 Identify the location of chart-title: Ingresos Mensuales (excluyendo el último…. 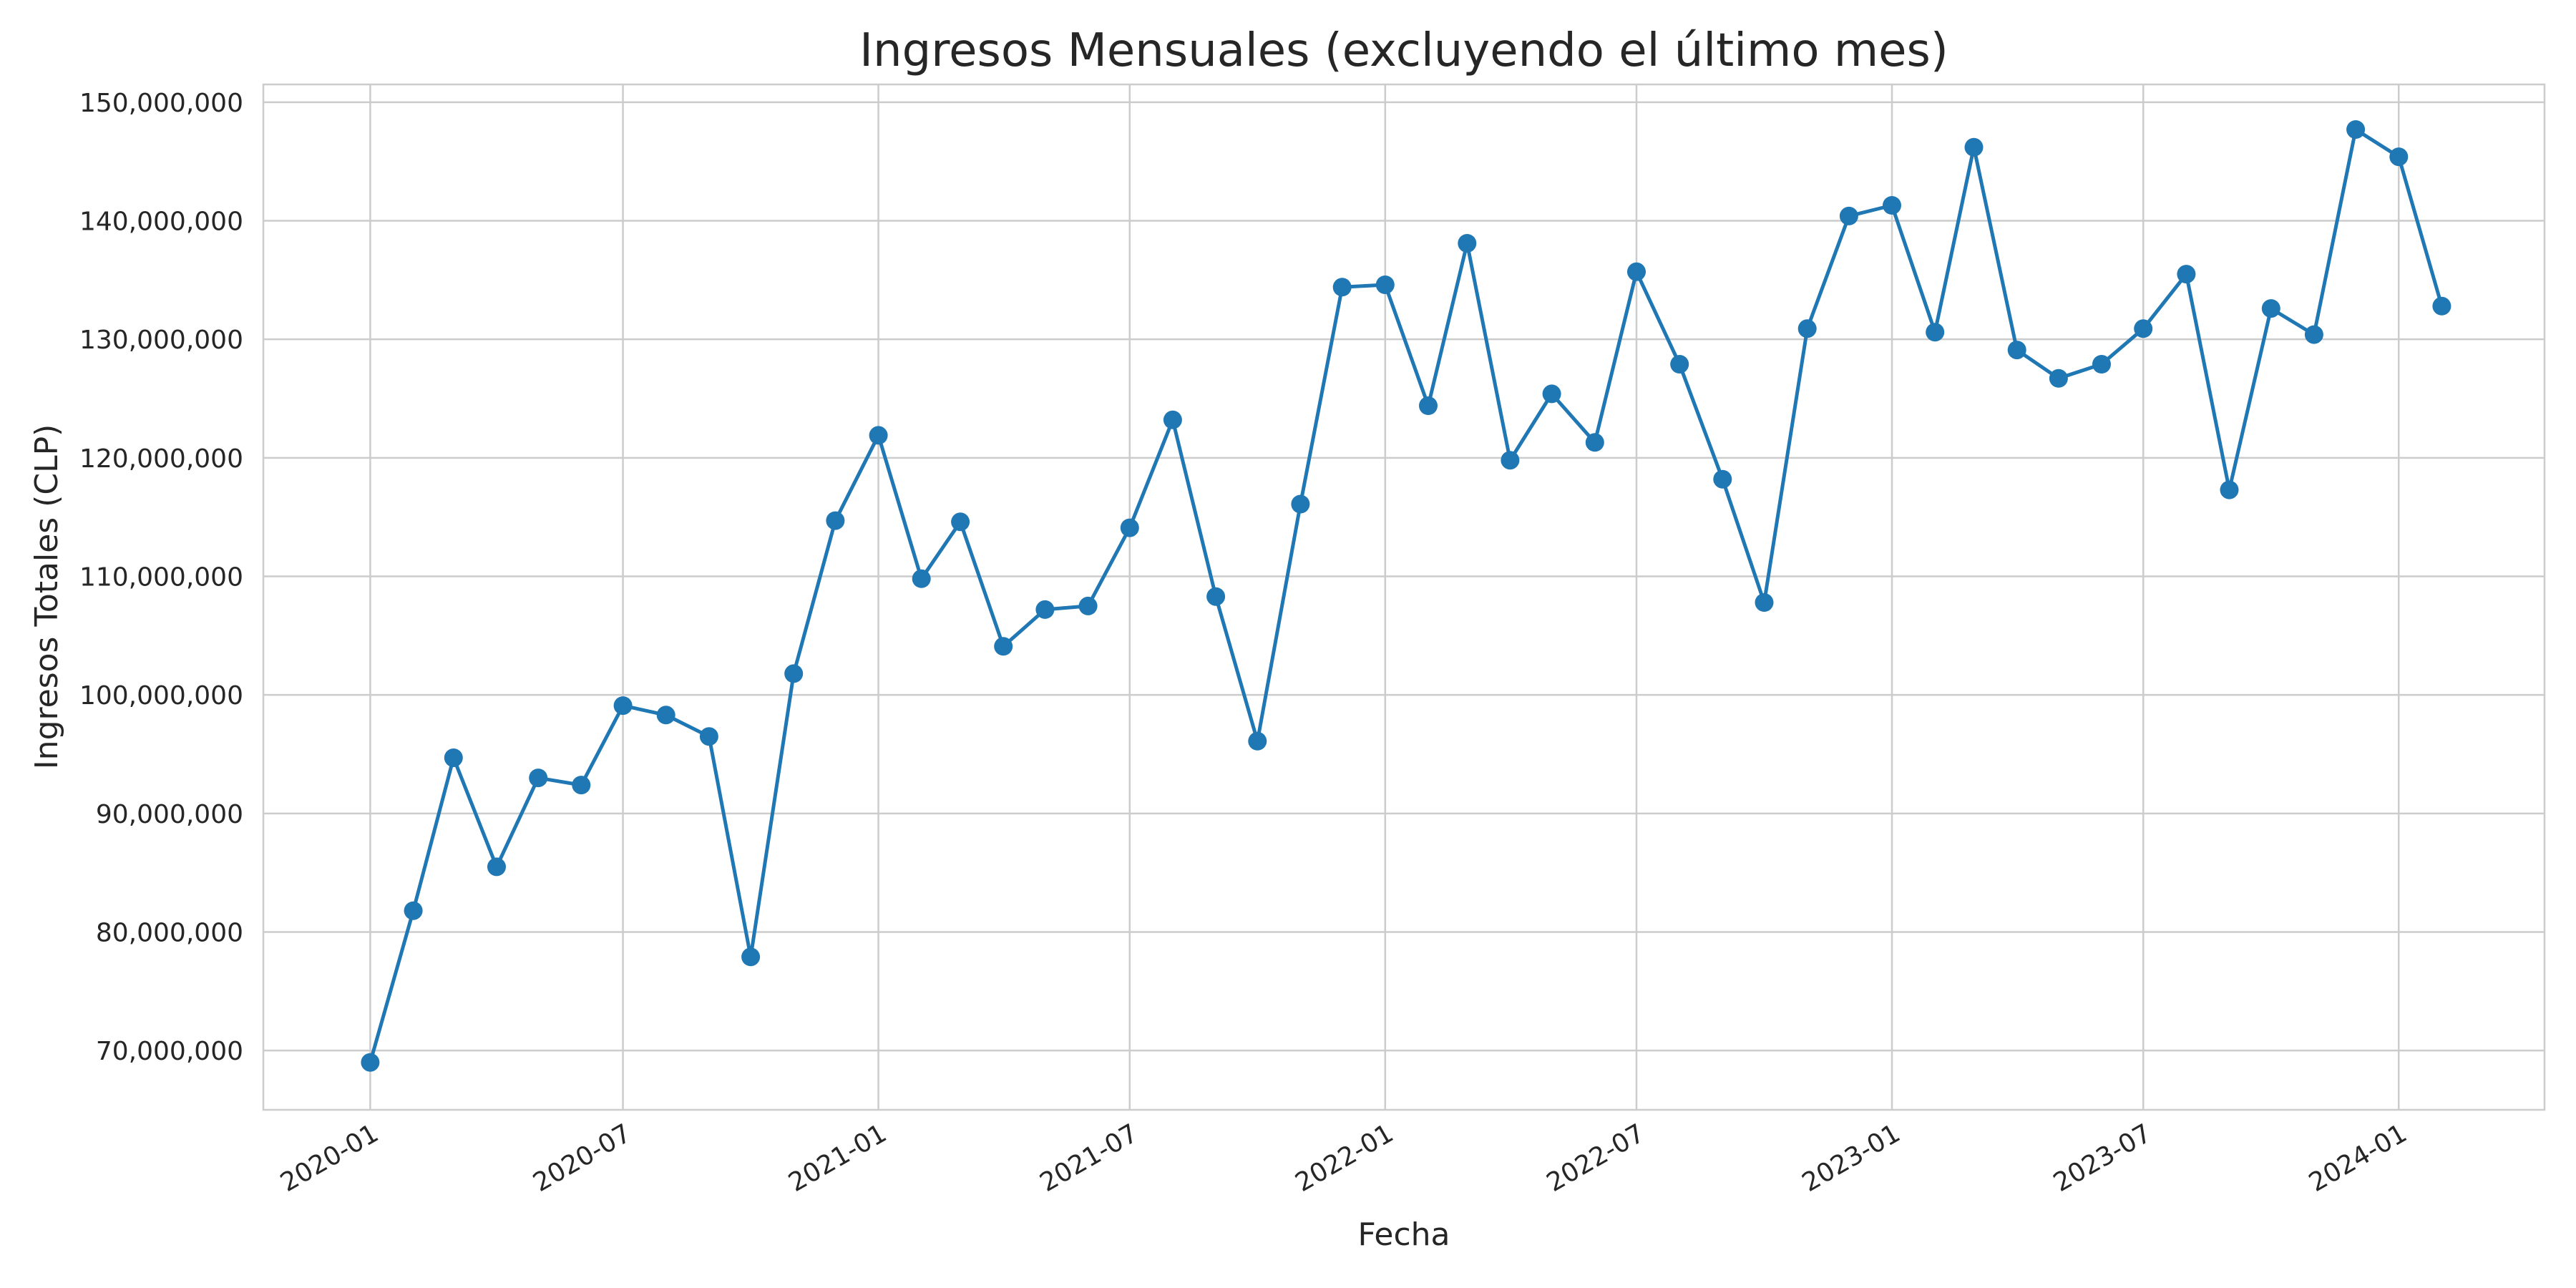
(1403, 50).